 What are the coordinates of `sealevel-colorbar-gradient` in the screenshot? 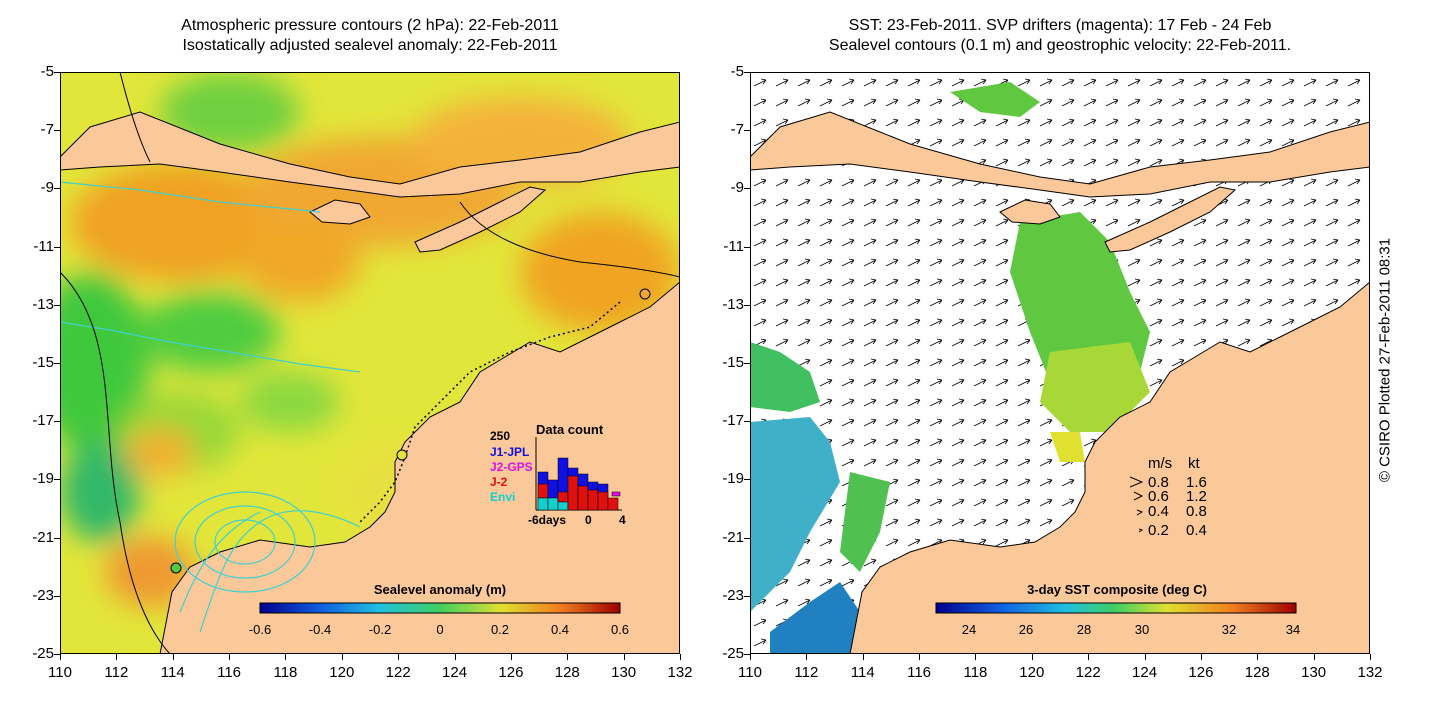 It's located at (440, 608).